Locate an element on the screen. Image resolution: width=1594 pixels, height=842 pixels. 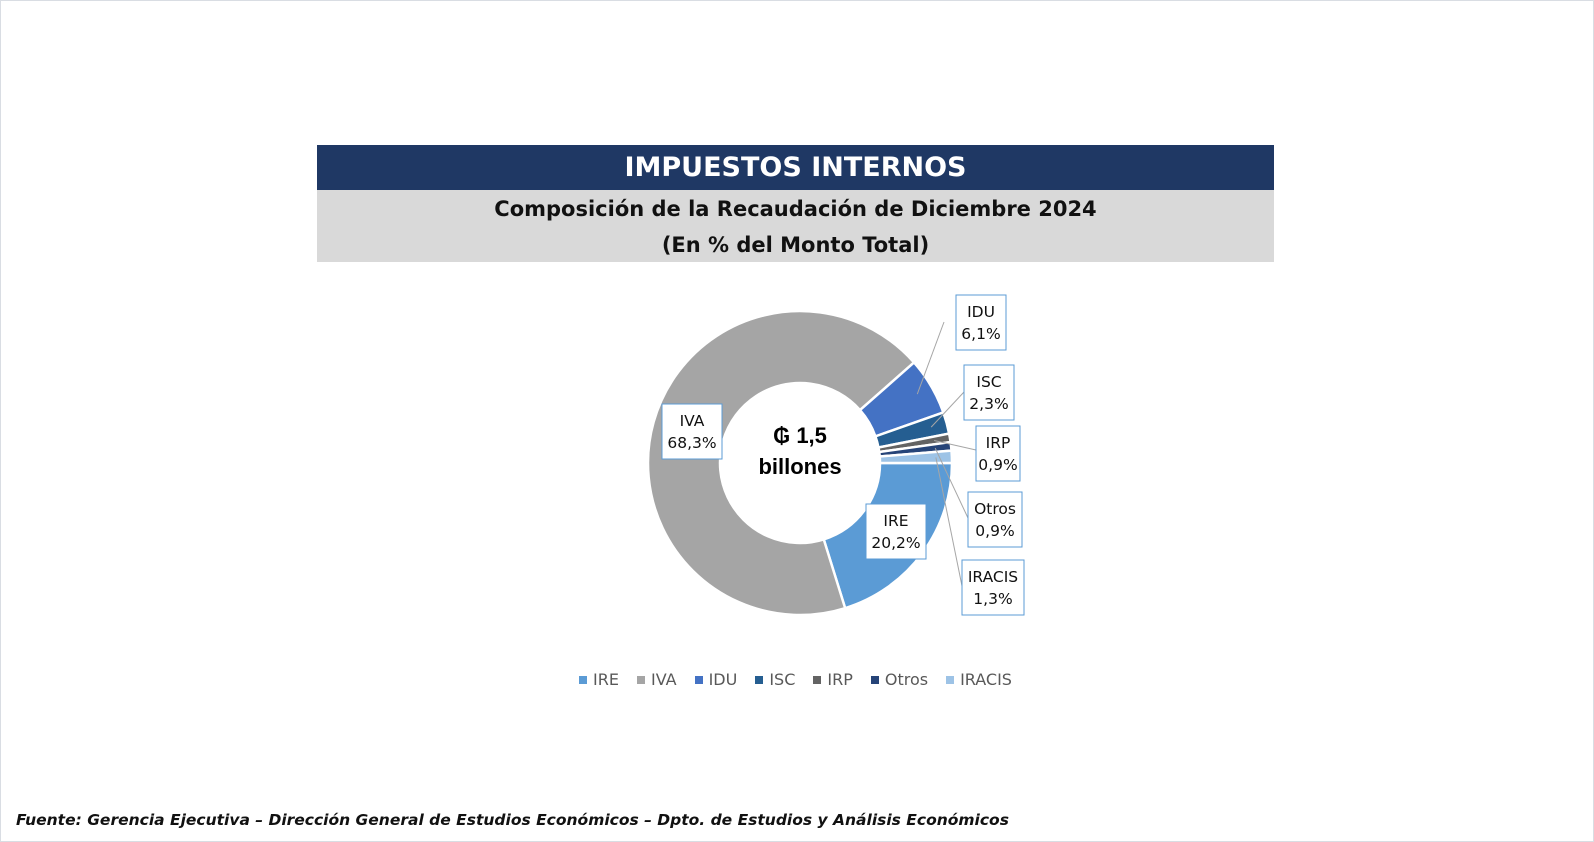
leader-line-iracis is located at coordinates (949, 522).